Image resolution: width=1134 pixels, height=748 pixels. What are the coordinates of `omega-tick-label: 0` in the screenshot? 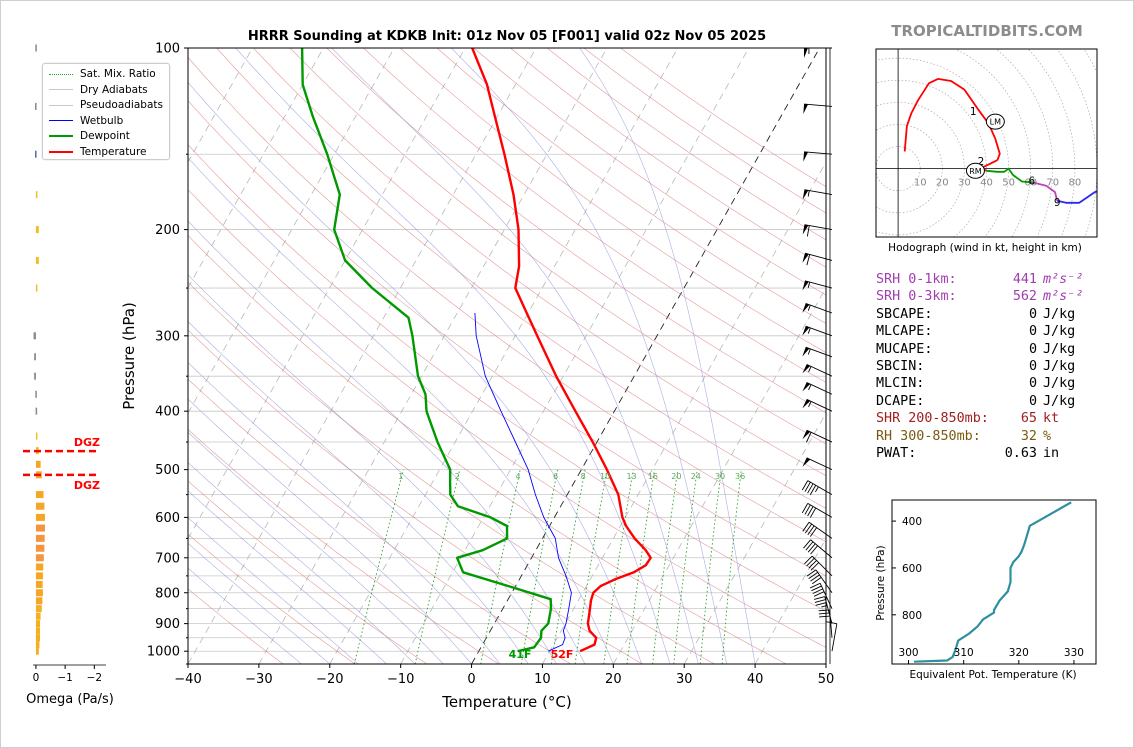 It's located at (36, 678).